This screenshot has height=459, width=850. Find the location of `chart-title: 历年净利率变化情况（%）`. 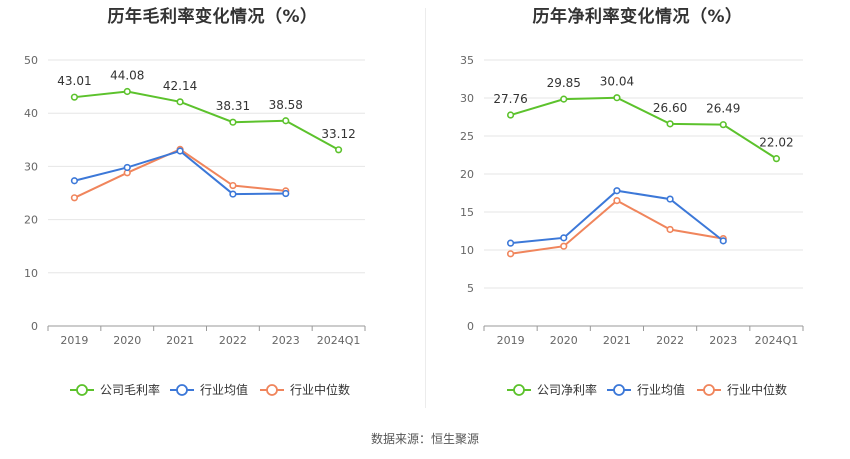

chart-title: 历年净利率变化情况（%） is located at coordinates (637, 17).